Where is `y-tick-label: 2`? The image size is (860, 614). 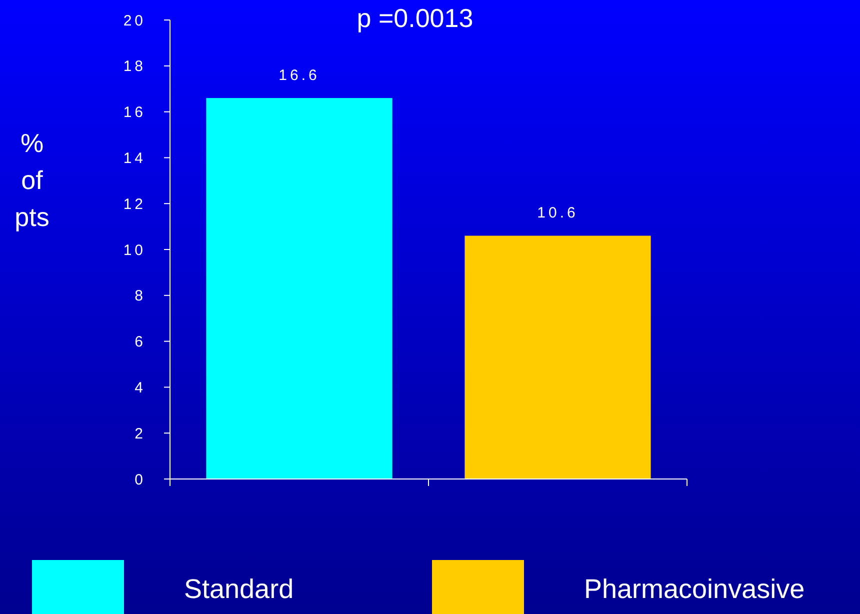
y-tick-label: 2 is located at coordinates (140, 433).